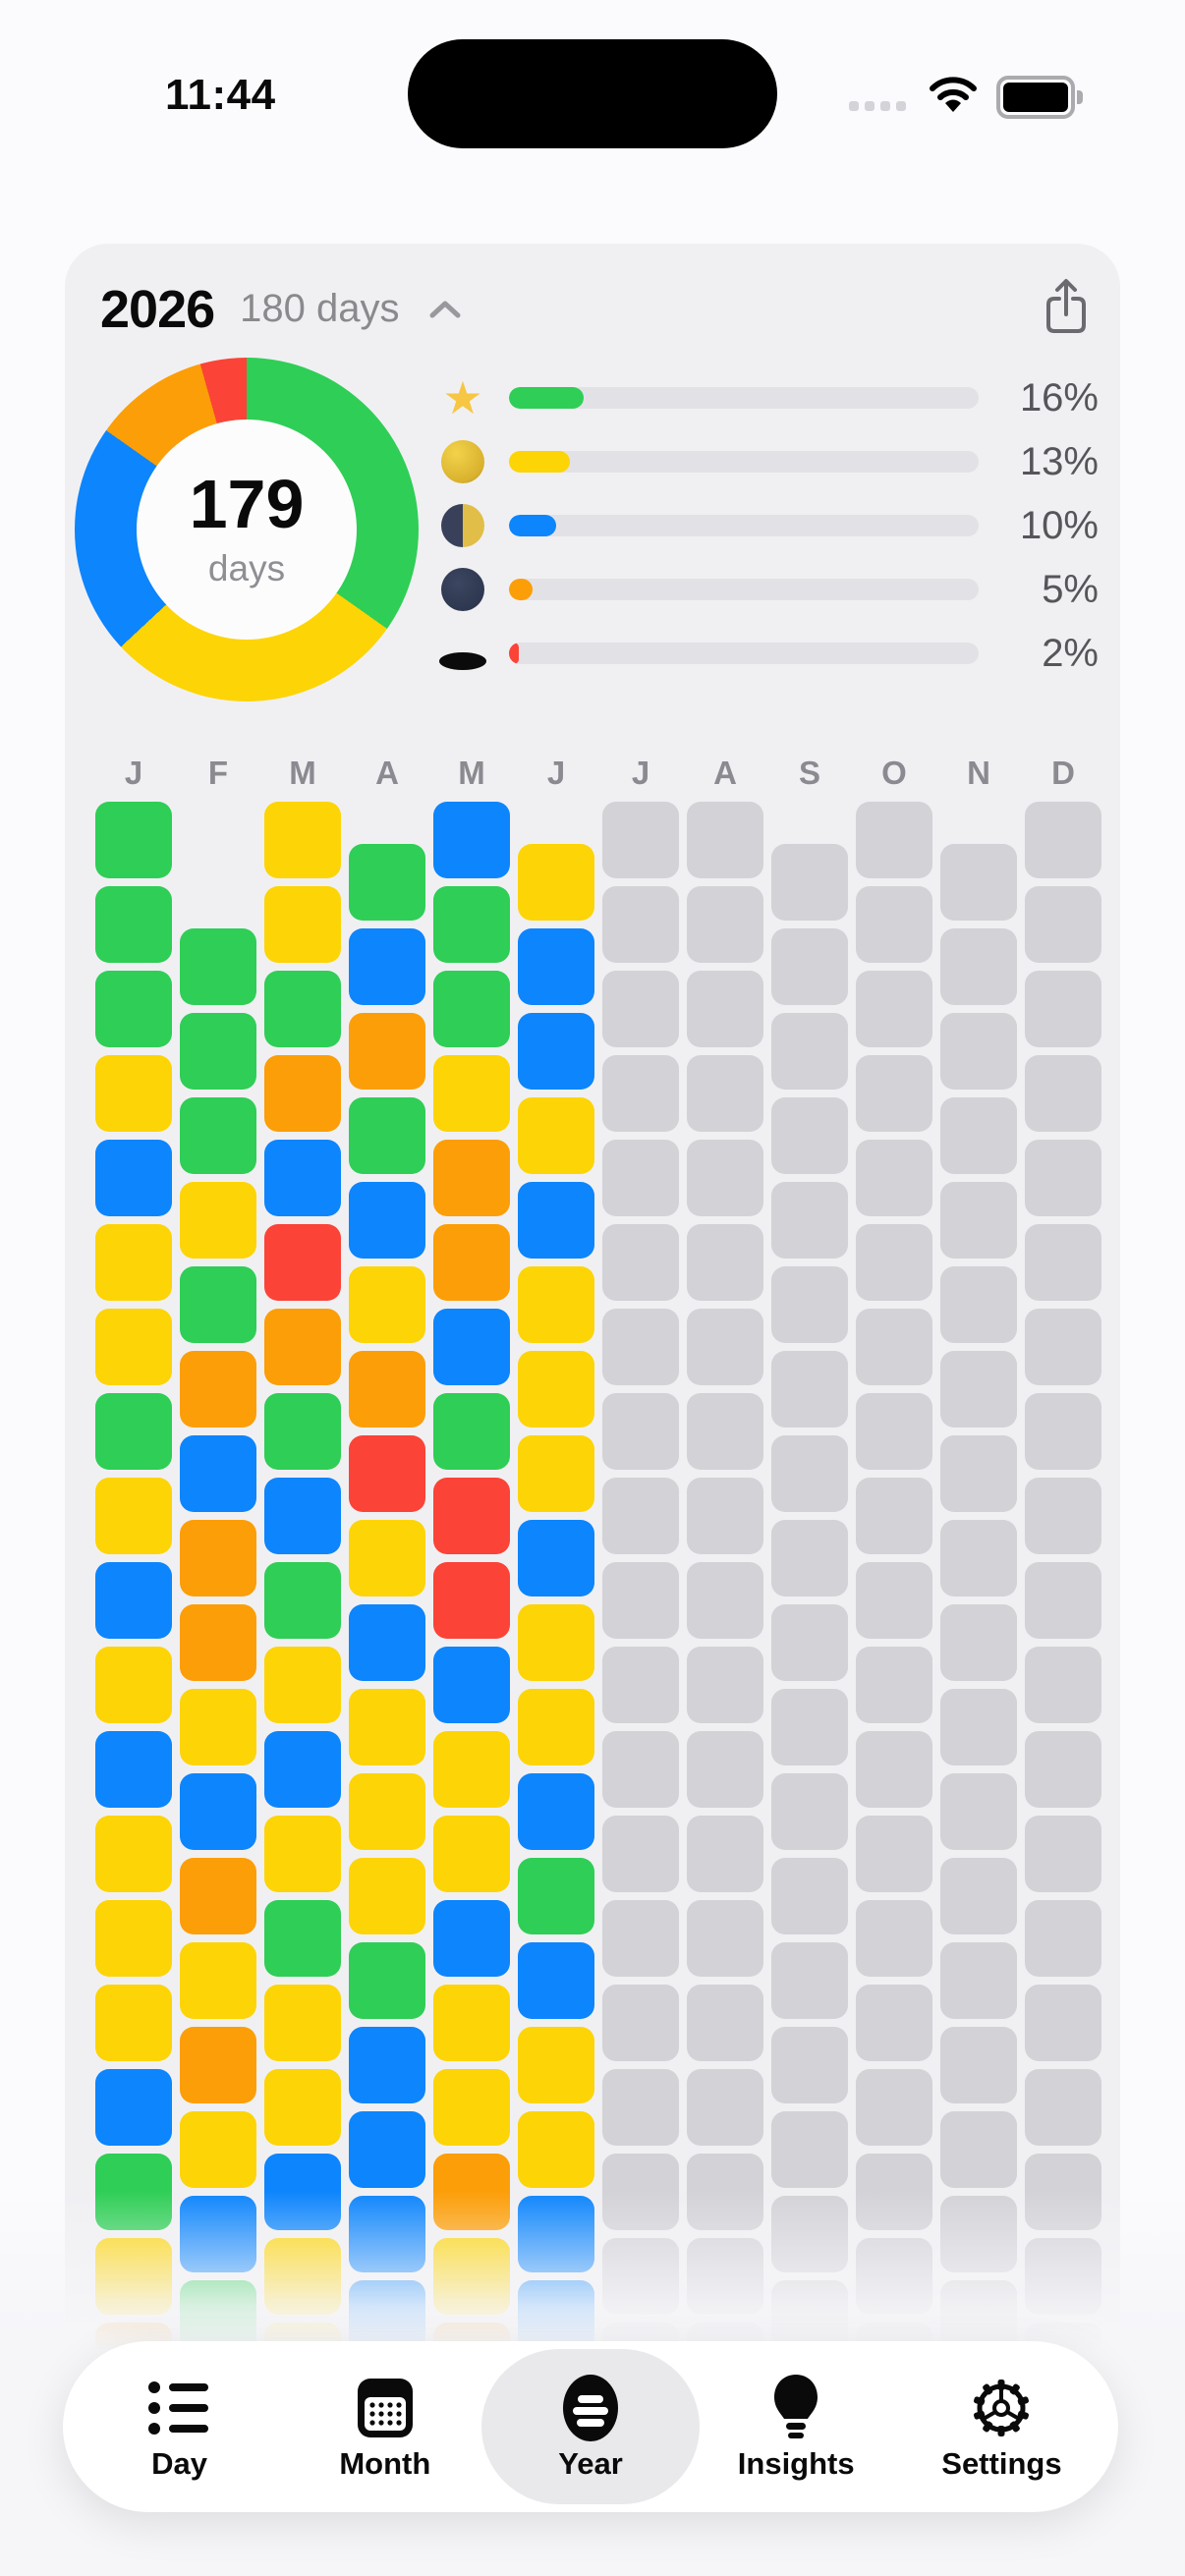 This screenshot has width=1185, height=2576. I want to click on tab-month: Month, so click(384, 2426).